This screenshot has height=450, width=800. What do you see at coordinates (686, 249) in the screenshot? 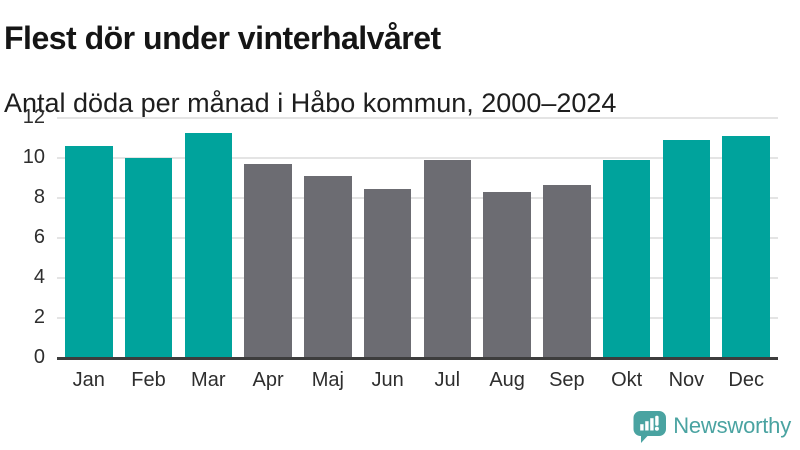
I see `bar-nov` at bounding box center [686, 249].